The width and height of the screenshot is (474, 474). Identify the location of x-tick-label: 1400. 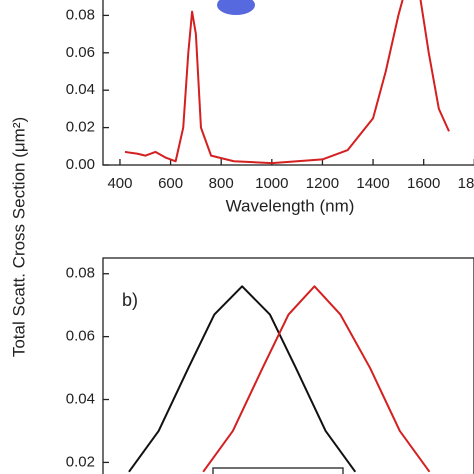
(372, 183).